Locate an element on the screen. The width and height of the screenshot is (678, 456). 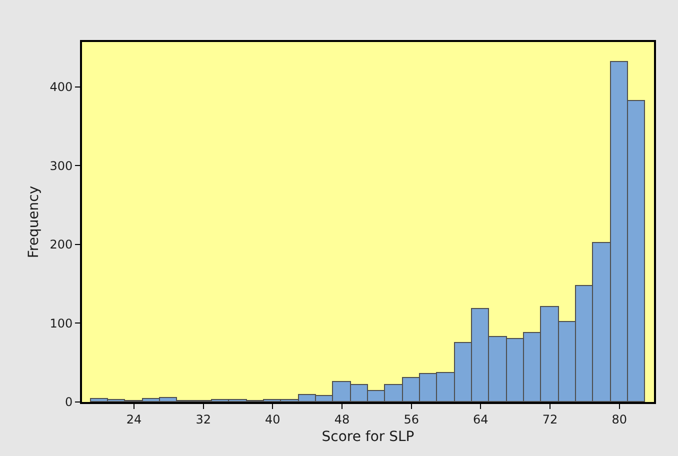
x-tick-label: 72 is located at coordinates (550, 419).